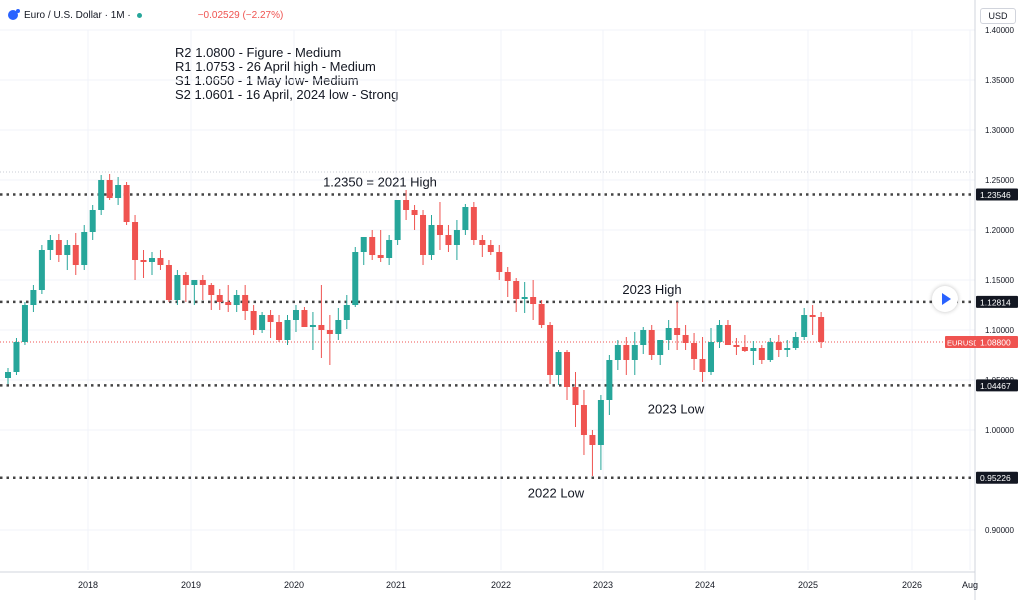  What do you see at coordinates (998, 16) in the screenshot?
I see `currency-button: USD` at bounding box center [998, 16].